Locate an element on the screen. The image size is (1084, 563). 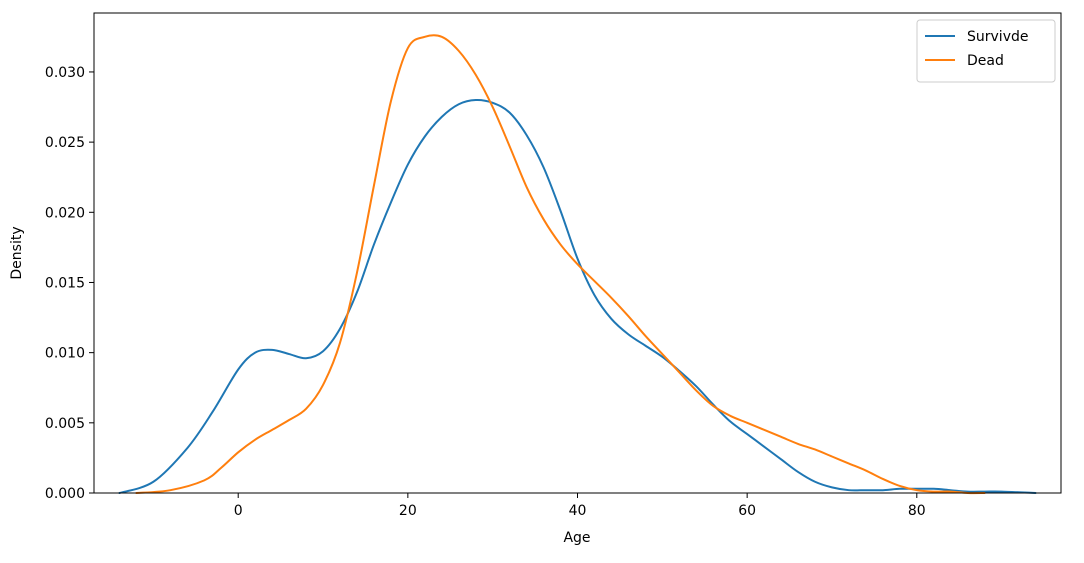
y-tick-label: 0.025 is located at coordinates (65, 143).